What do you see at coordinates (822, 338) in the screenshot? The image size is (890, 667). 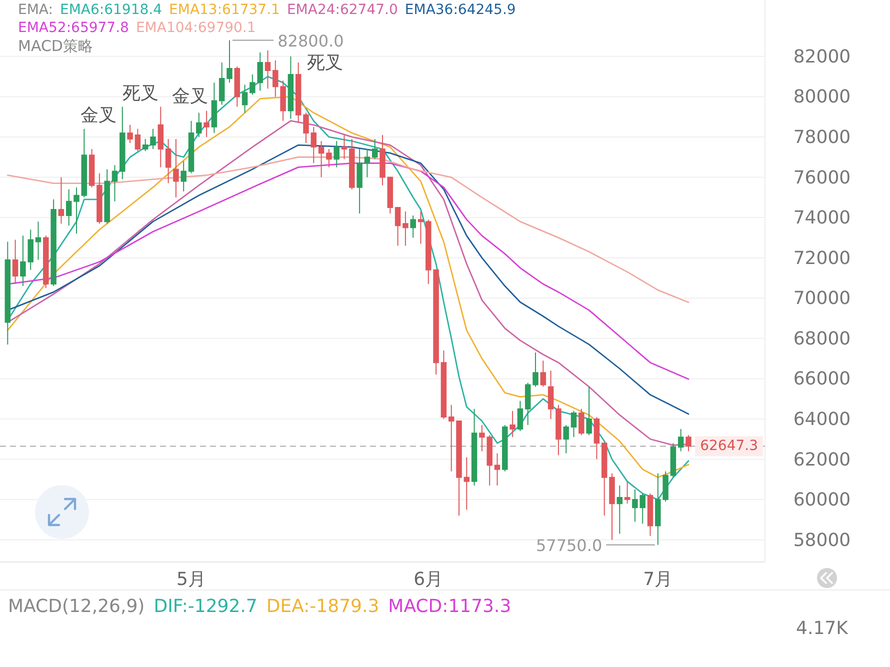 I see `y-tick-label: 68000` at bounding box center [822, 338].